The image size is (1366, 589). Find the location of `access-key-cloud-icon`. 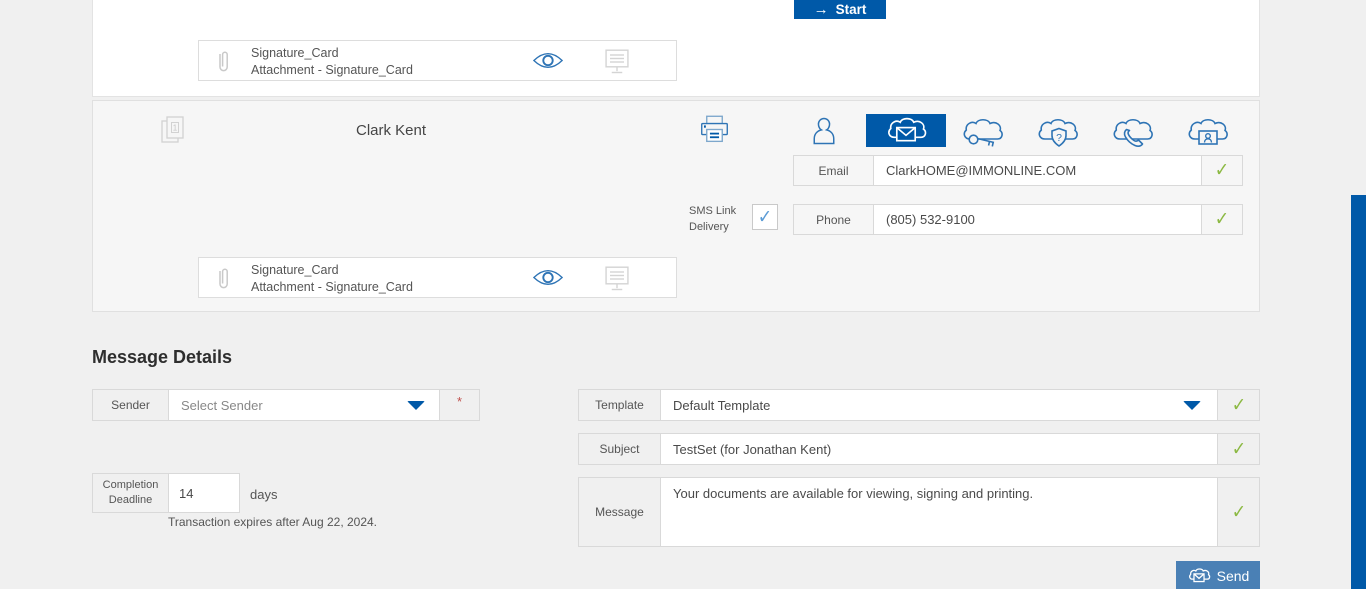

access-key-cloud-icon is located at coordinates (982, 132).